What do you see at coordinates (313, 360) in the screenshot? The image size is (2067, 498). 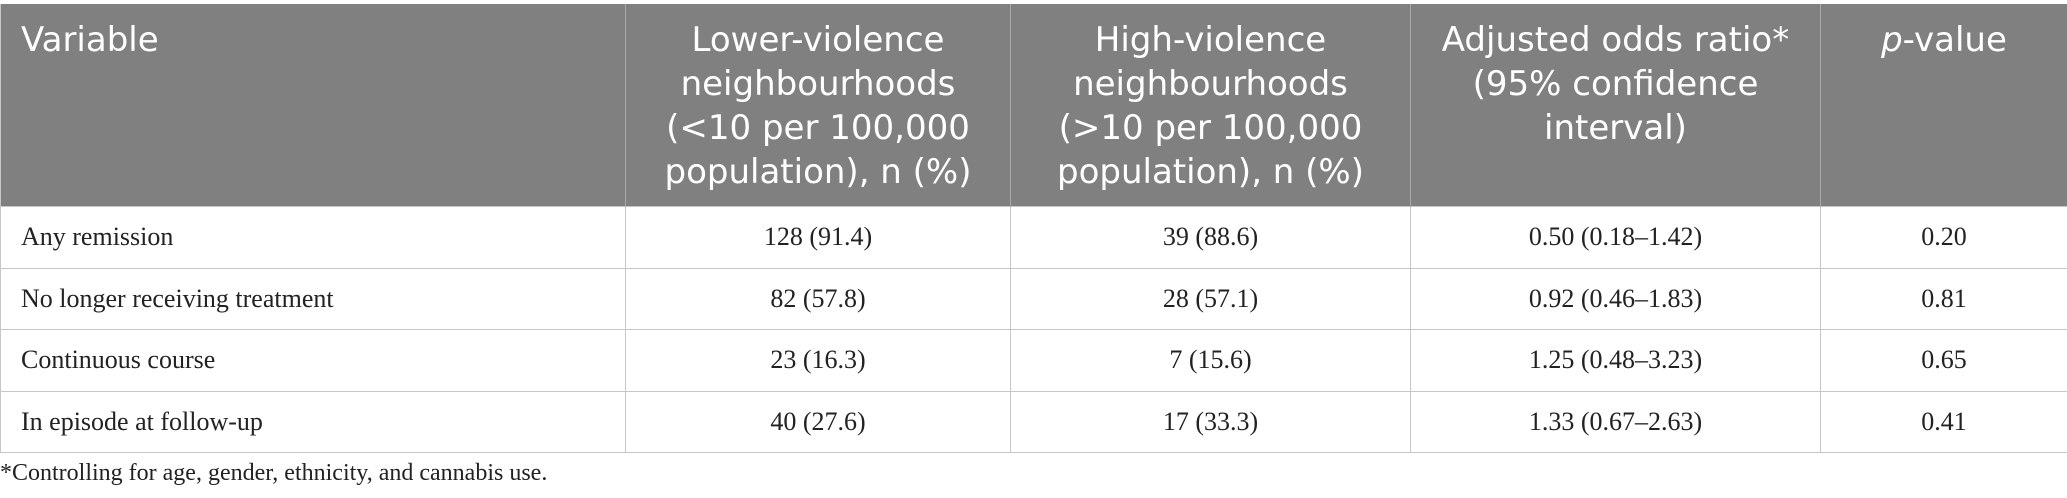 I see `cell-variable: Continuous course` at bounding box center [313, 360].